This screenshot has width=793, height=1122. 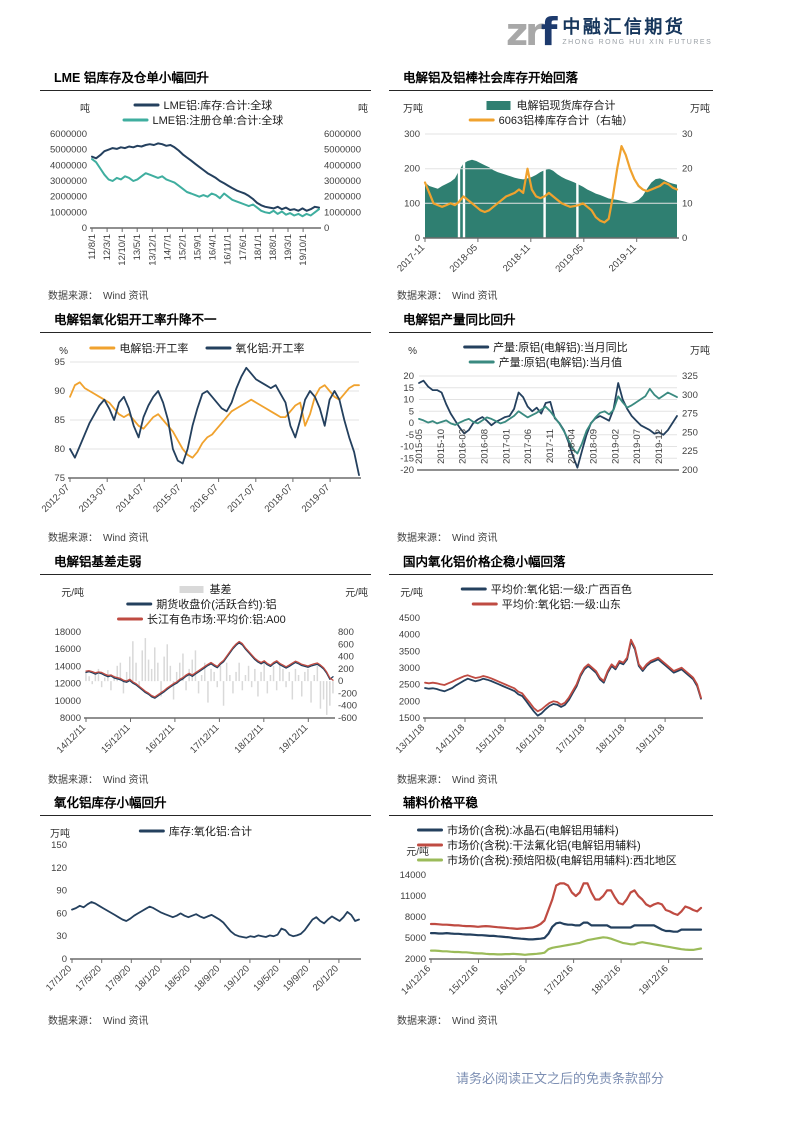 I want to click on svg-text: 16/12/11, so click(x=160, y=738).